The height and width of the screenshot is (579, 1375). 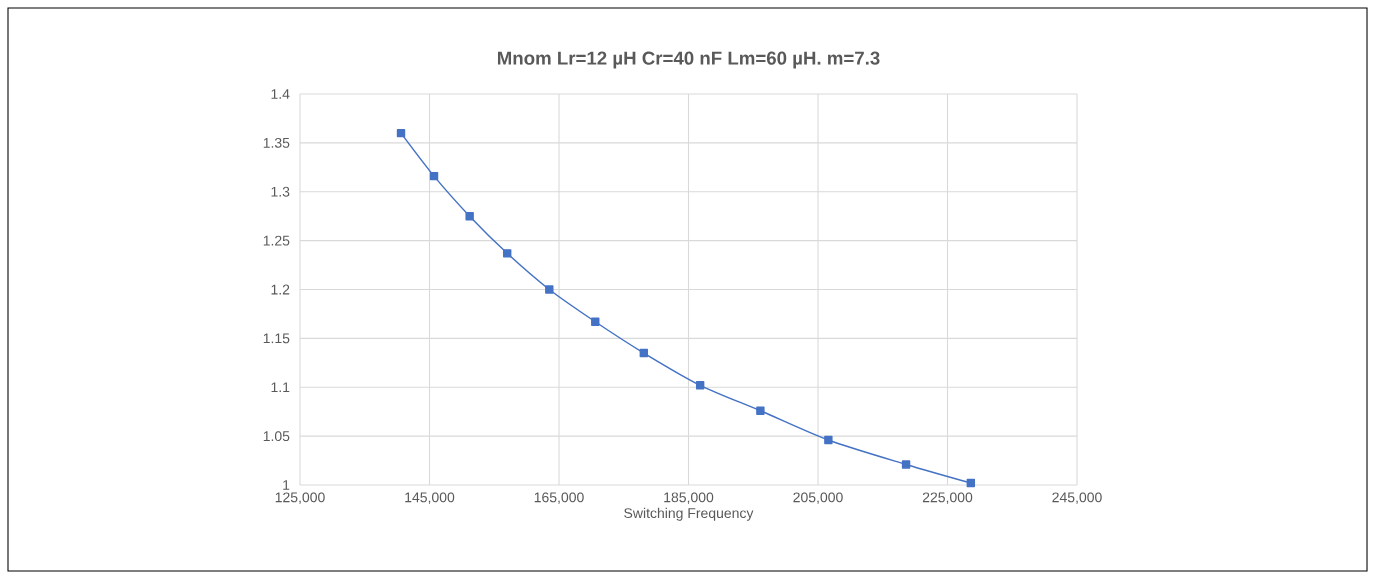 I want to click on x-axis-title: Switching Frequency, so click(x=689, y=514).